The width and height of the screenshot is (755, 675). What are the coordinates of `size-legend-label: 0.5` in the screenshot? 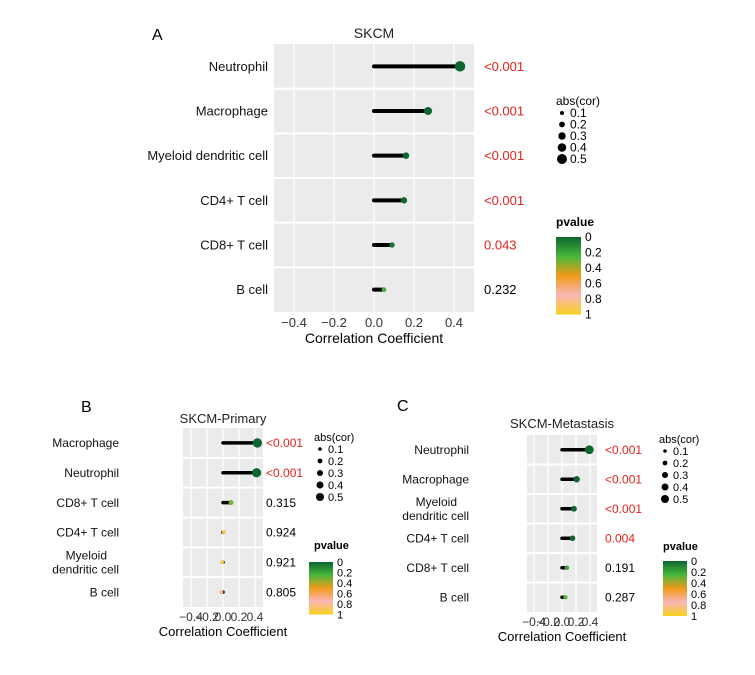 It's located at (578, 159).